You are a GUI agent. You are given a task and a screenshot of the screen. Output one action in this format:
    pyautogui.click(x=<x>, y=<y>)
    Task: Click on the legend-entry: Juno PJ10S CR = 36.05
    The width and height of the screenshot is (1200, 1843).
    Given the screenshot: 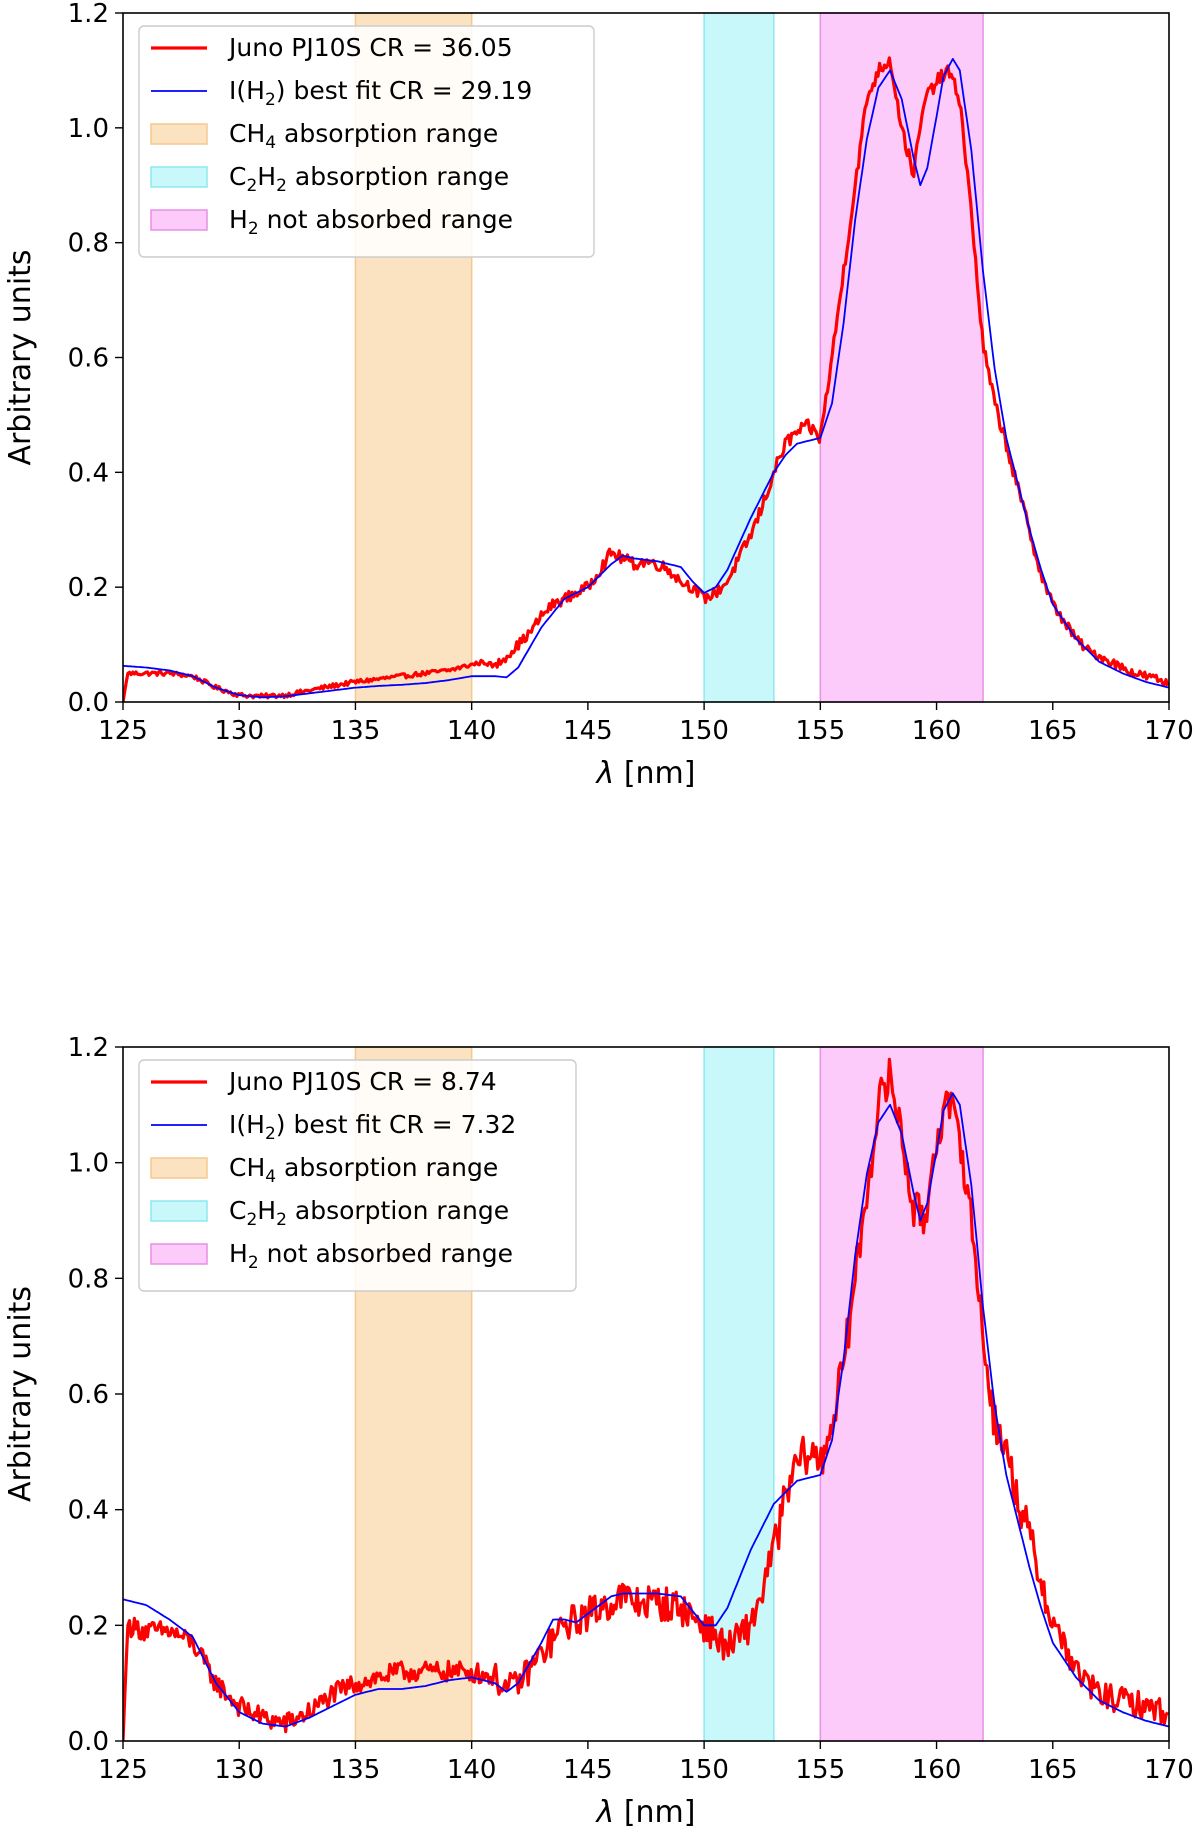 What is the action you would take?
    pyautogui.click(x=370, y=47)
    